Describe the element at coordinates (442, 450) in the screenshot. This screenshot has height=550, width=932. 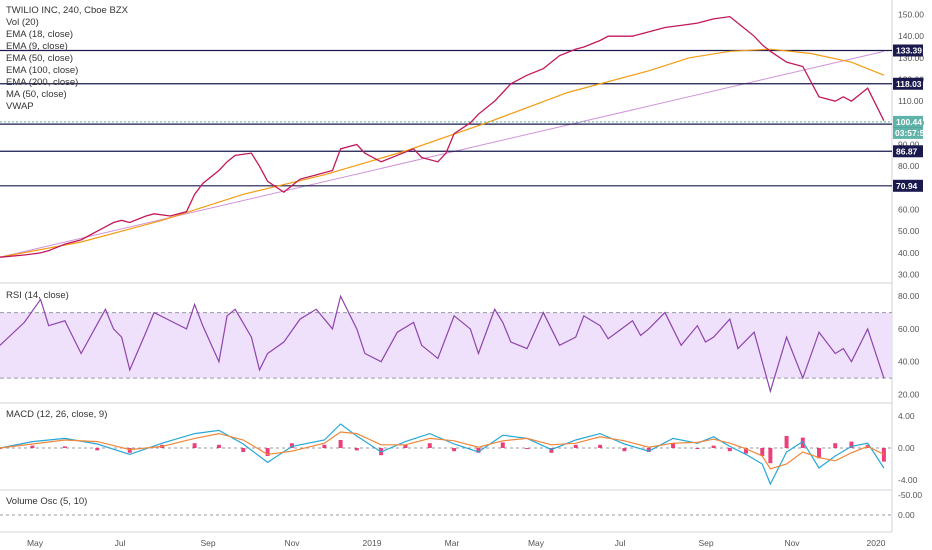
I see `signal-line` at that location.